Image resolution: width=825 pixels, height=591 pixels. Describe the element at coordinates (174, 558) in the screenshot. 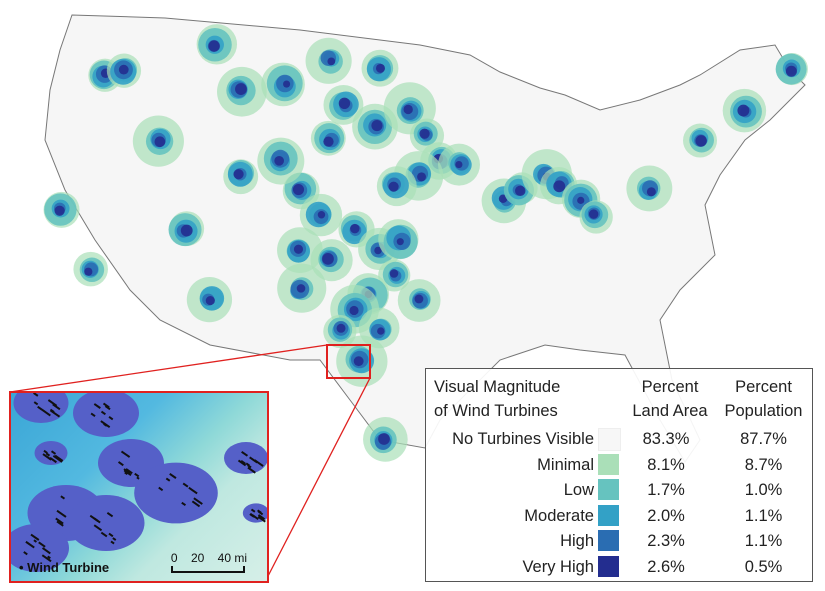

I see `scale-tick-0: 0` at that location.